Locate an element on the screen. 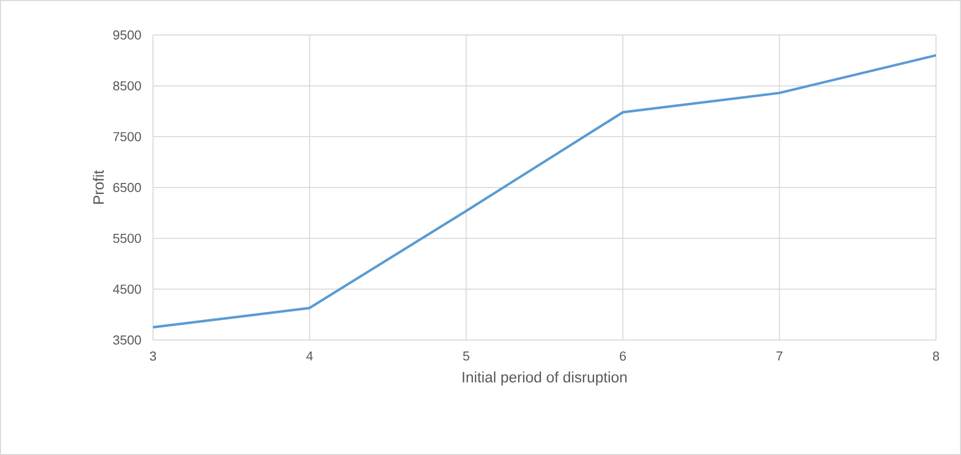  y-axis-title: Profit is located at coordinates (98, 187).